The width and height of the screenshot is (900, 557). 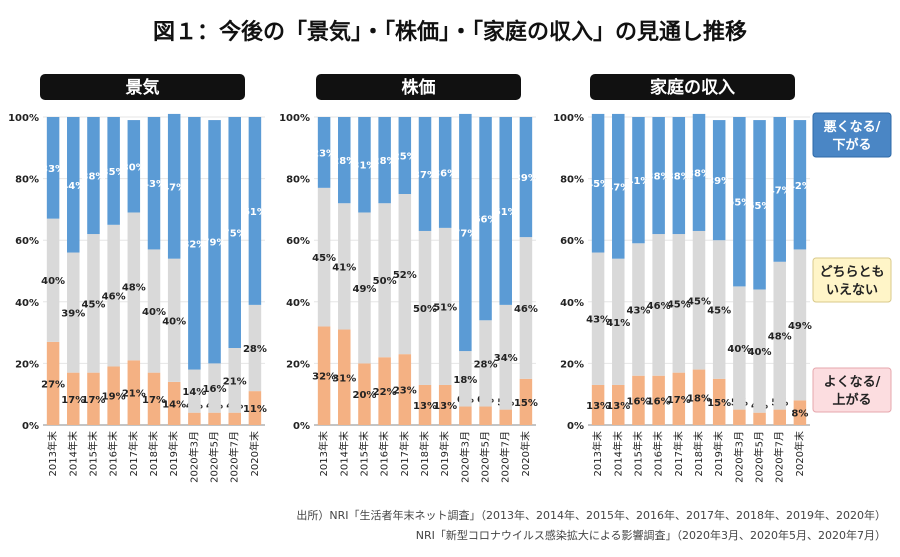 I want to click on y-tick-label: 100%, so click(x=294, y=118).